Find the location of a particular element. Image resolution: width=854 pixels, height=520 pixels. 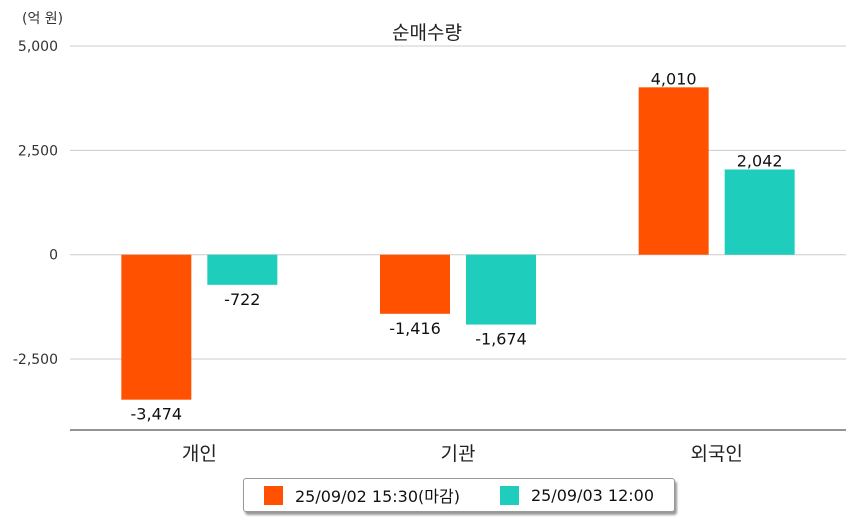

data-label: -722 is located at coordinates (242, 299).